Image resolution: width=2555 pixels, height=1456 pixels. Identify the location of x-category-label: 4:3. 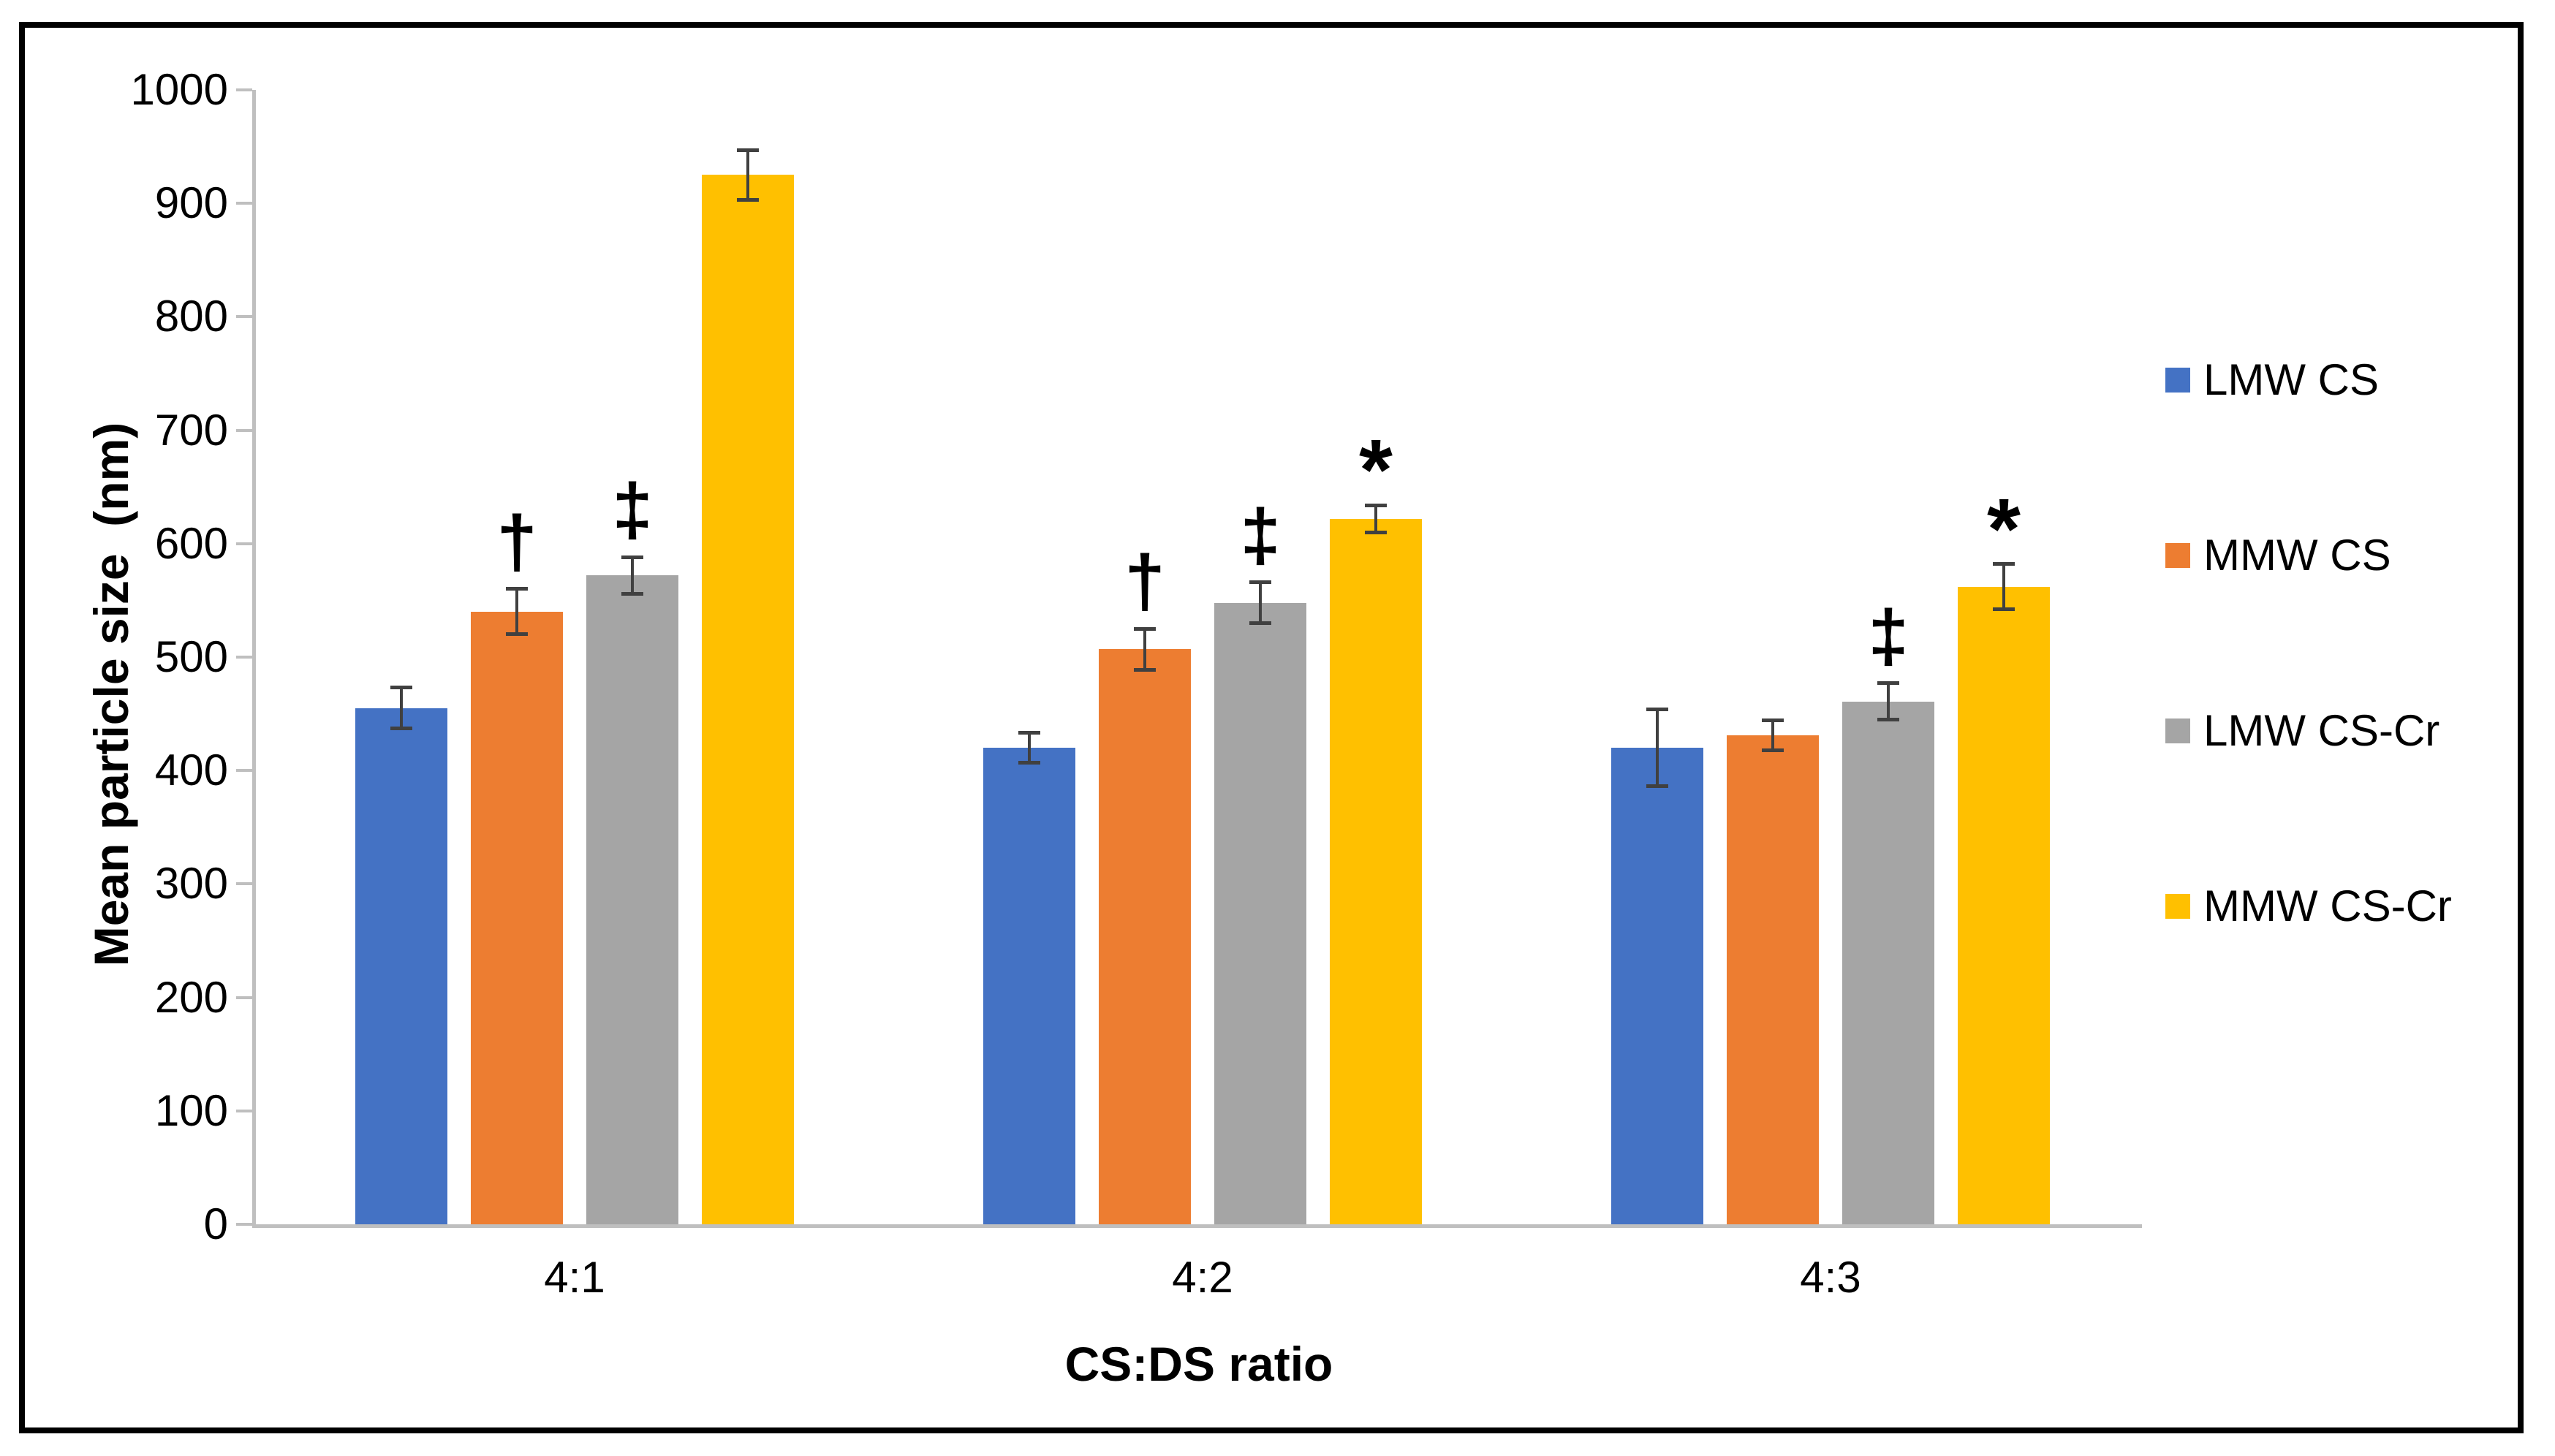
(1830, 1277).